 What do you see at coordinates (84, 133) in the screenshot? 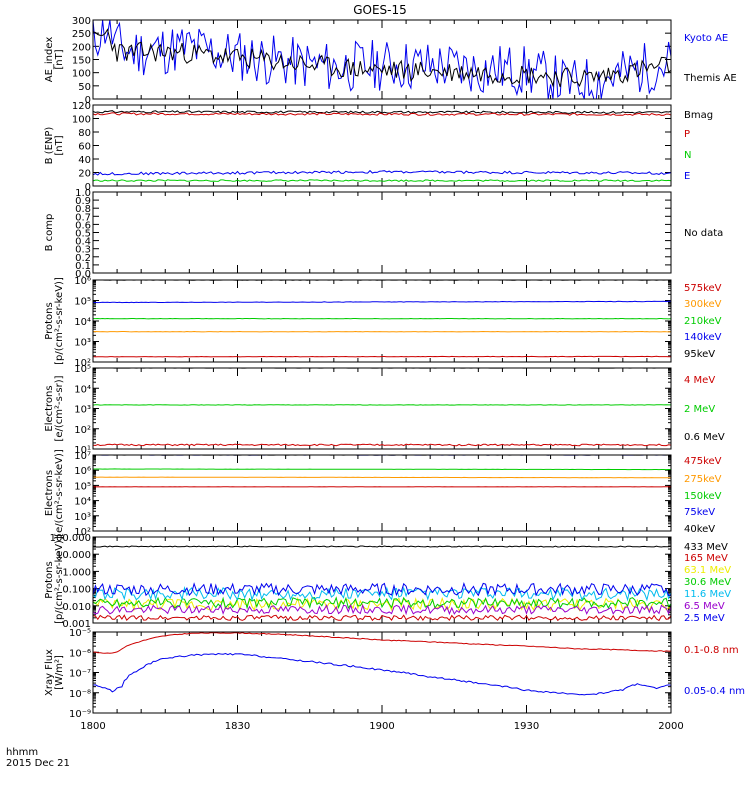
I see `y-tick-label: 80` at bounding box center [84, 133].